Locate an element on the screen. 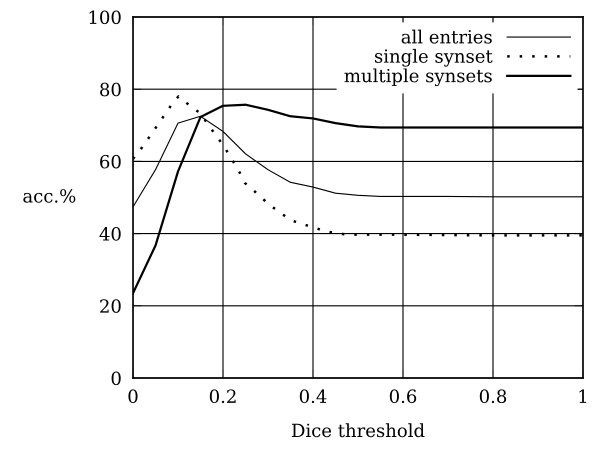 The image size is (595, 457). legend-label: all entries is located at coordinates (447, 37).